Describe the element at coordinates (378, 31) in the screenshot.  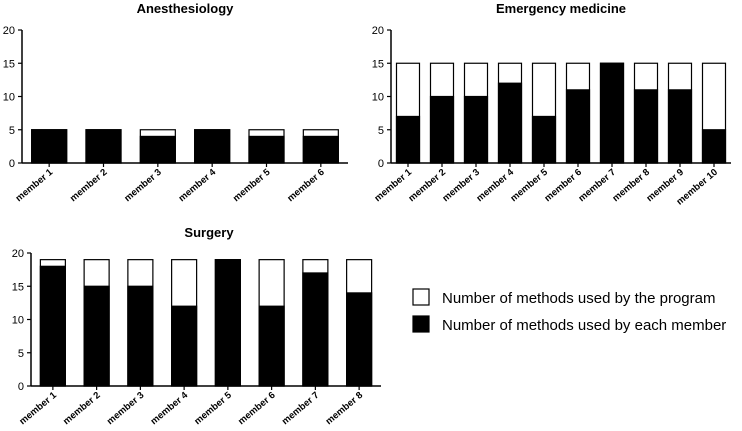
I see `emergency-medicine-y-tick-label: 20` at that location.